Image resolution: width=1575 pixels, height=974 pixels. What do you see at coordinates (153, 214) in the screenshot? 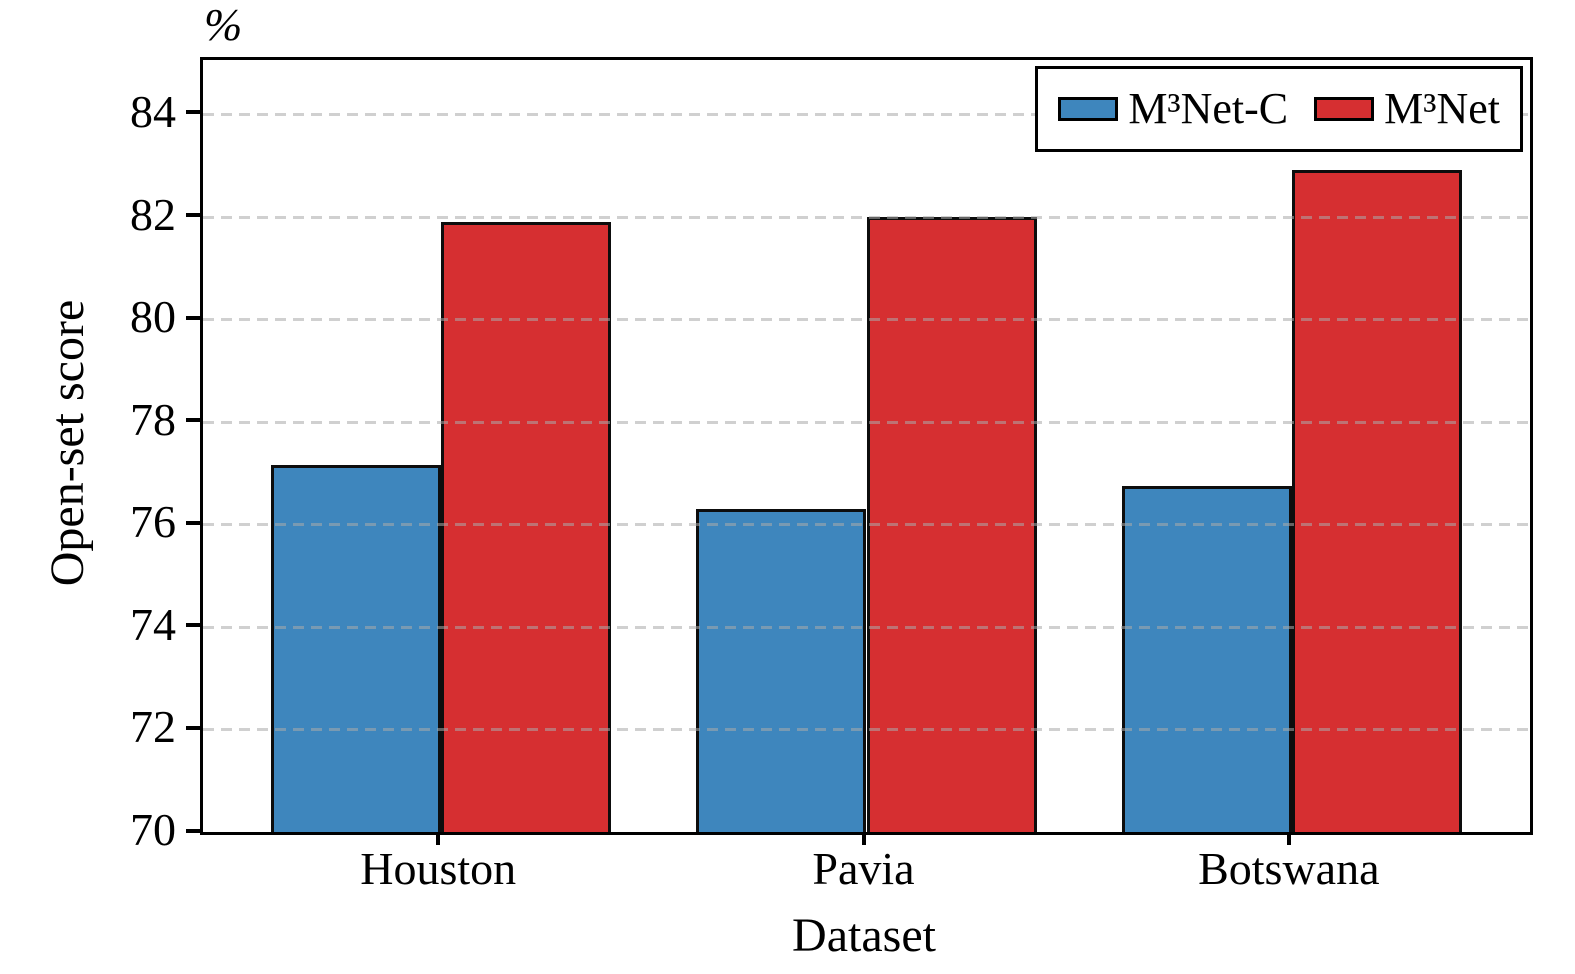
I see `y-tick-label-82: 82` at bounding box center [153, 214].